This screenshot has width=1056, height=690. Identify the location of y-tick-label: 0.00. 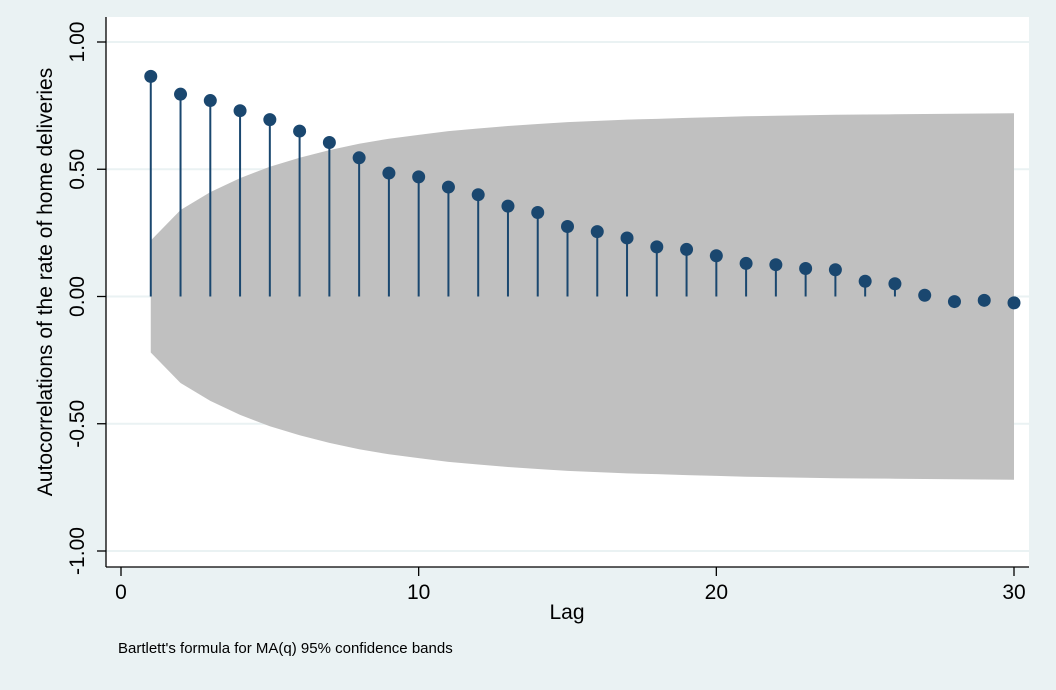
(77, 296).